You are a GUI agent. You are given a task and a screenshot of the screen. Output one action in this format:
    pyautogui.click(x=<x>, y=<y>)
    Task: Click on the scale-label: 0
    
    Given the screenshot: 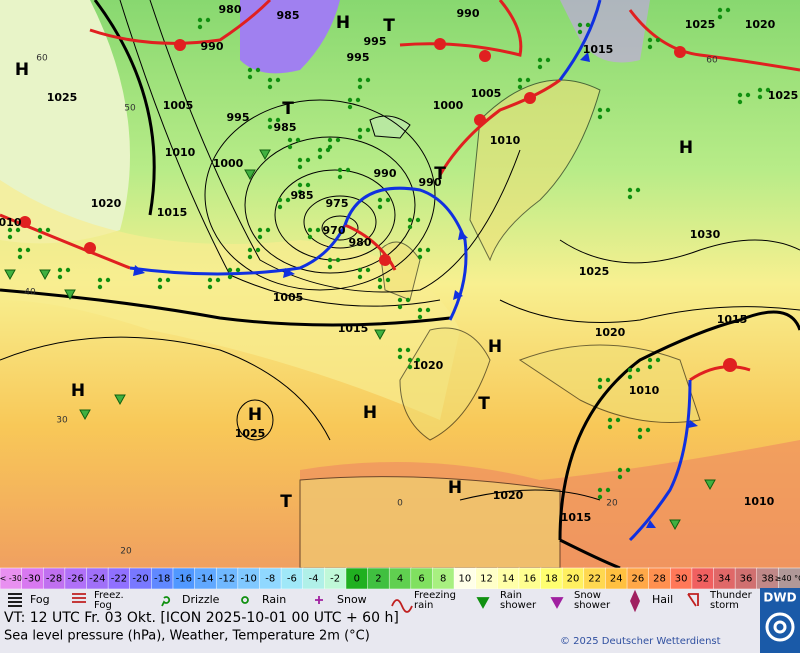 What is the action you would take?
    pyautogui.click(x=357, y=579)
    